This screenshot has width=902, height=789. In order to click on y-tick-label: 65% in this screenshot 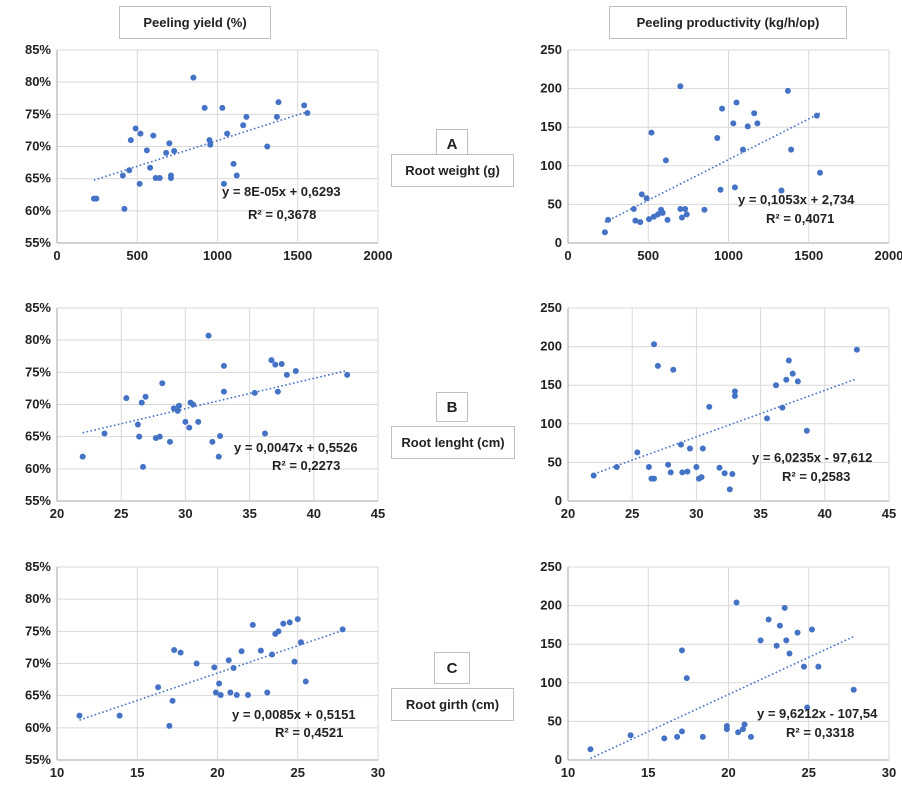, I will do `click(38, 436)`.